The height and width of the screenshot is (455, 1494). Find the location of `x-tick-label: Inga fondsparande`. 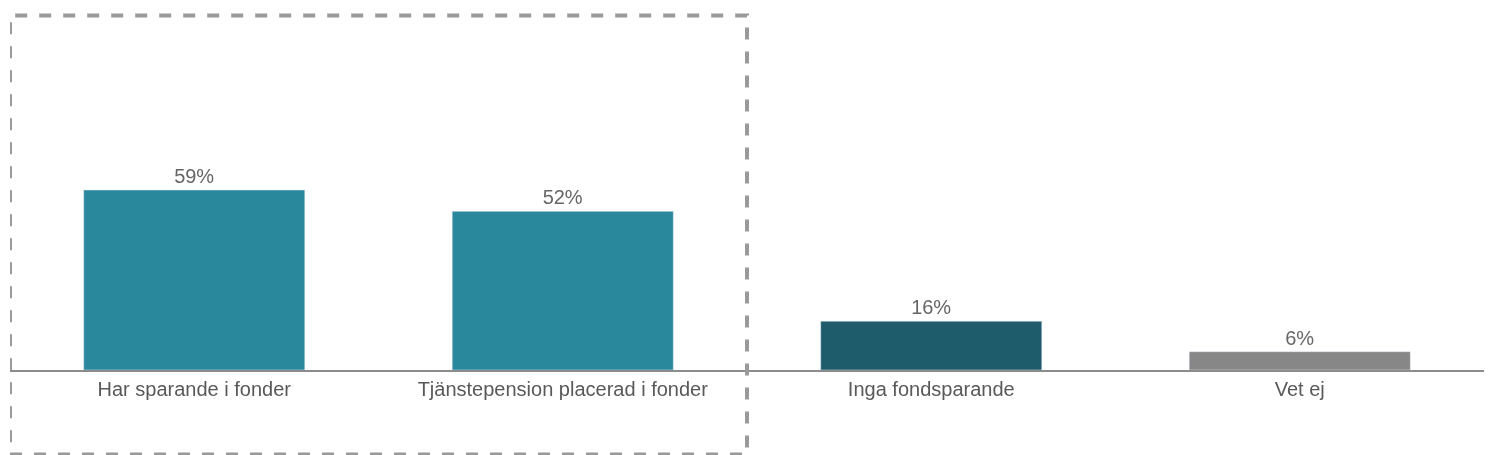

x-tick-label: Inga fondsparande is located at coordinates (931, 388).